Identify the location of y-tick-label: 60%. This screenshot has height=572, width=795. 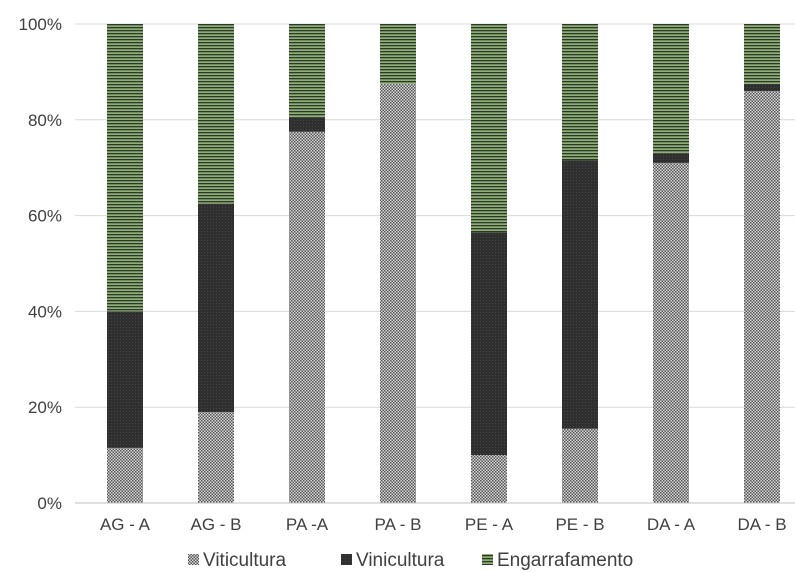
(45, 216).